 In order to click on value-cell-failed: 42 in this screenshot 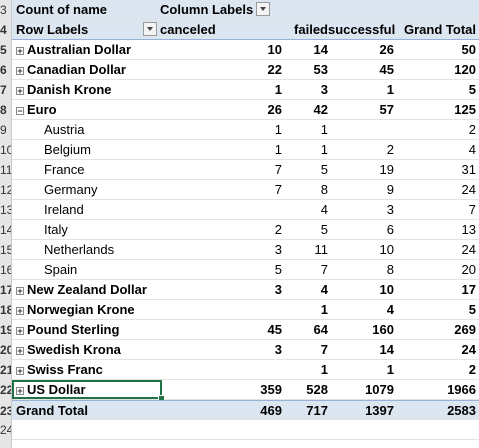, I will do `click(320, 109)`.